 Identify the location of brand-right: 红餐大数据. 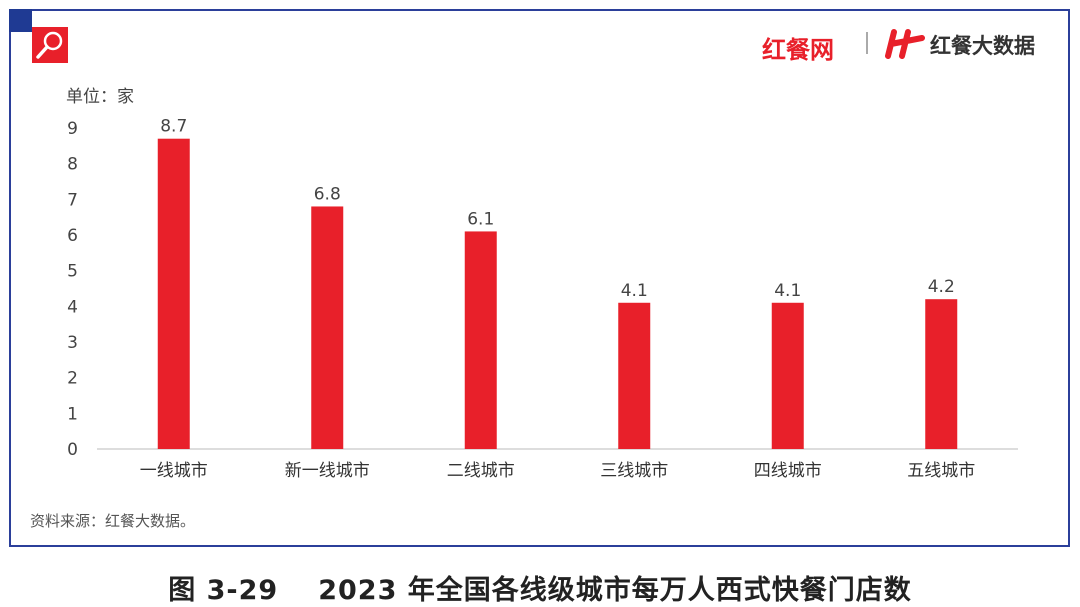
(982, 46).